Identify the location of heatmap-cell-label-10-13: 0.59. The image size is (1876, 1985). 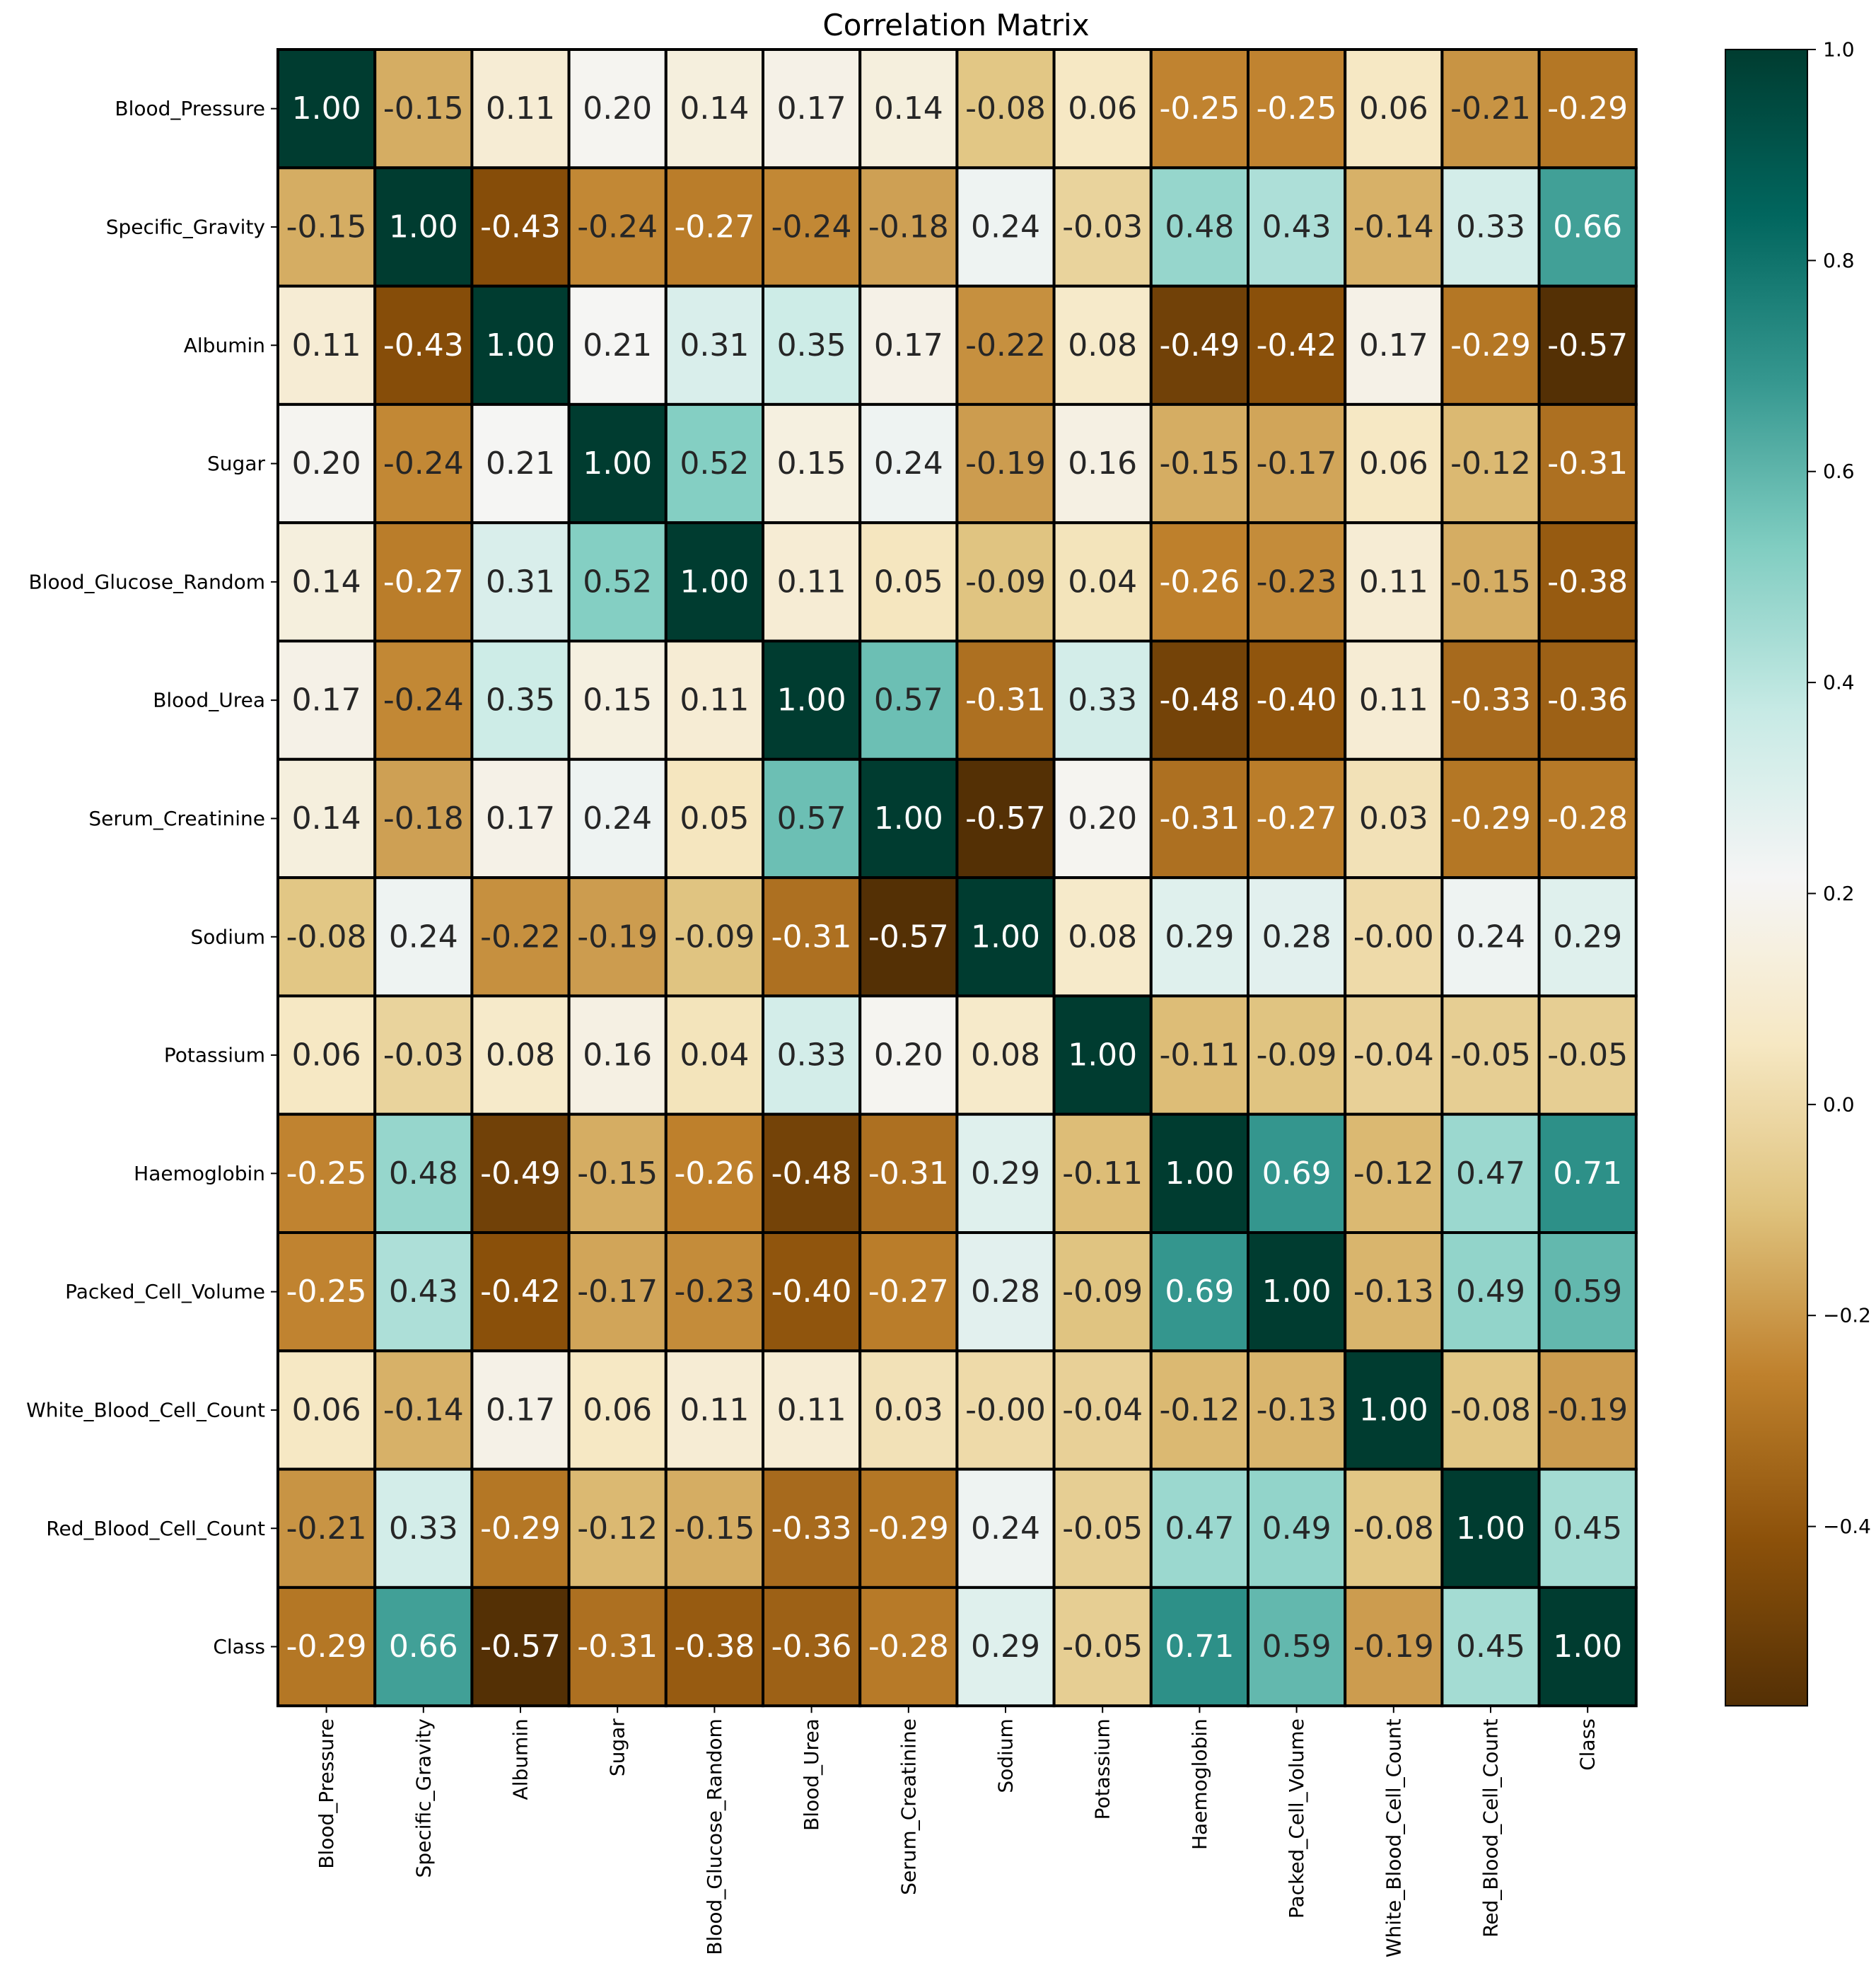
(1587, 1292).